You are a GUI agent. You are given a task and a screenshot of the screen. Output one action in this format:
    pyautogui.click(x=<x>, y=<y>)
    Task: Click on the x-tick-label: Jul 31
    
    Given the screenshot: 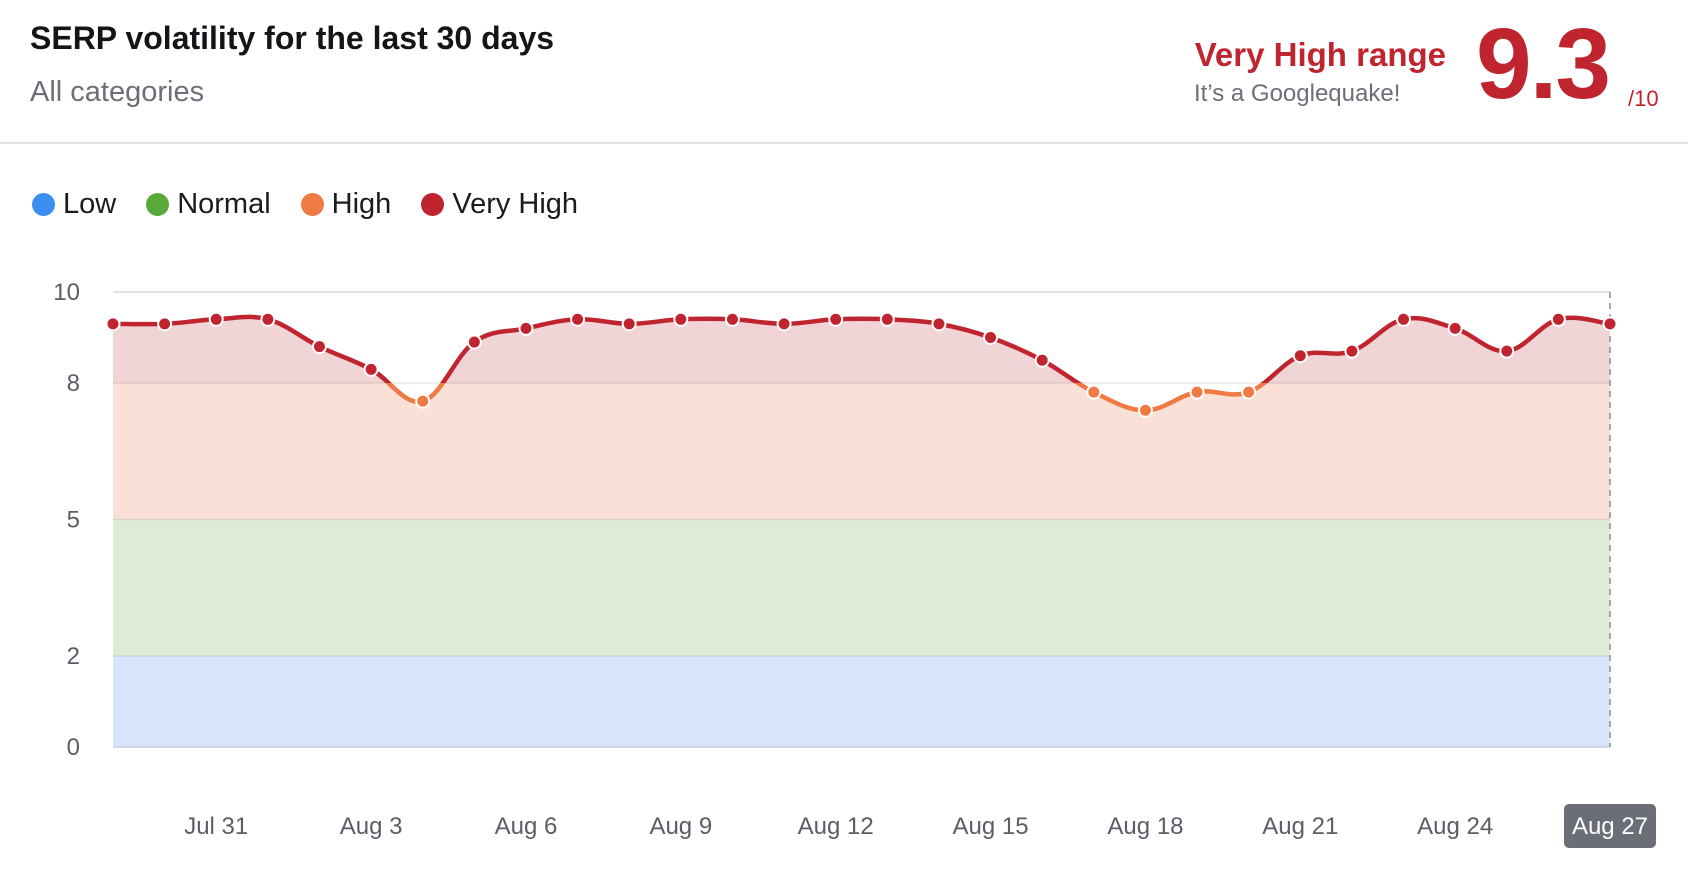 What is the action you would take?
    pyautogui.click(x=216, y=826)
    